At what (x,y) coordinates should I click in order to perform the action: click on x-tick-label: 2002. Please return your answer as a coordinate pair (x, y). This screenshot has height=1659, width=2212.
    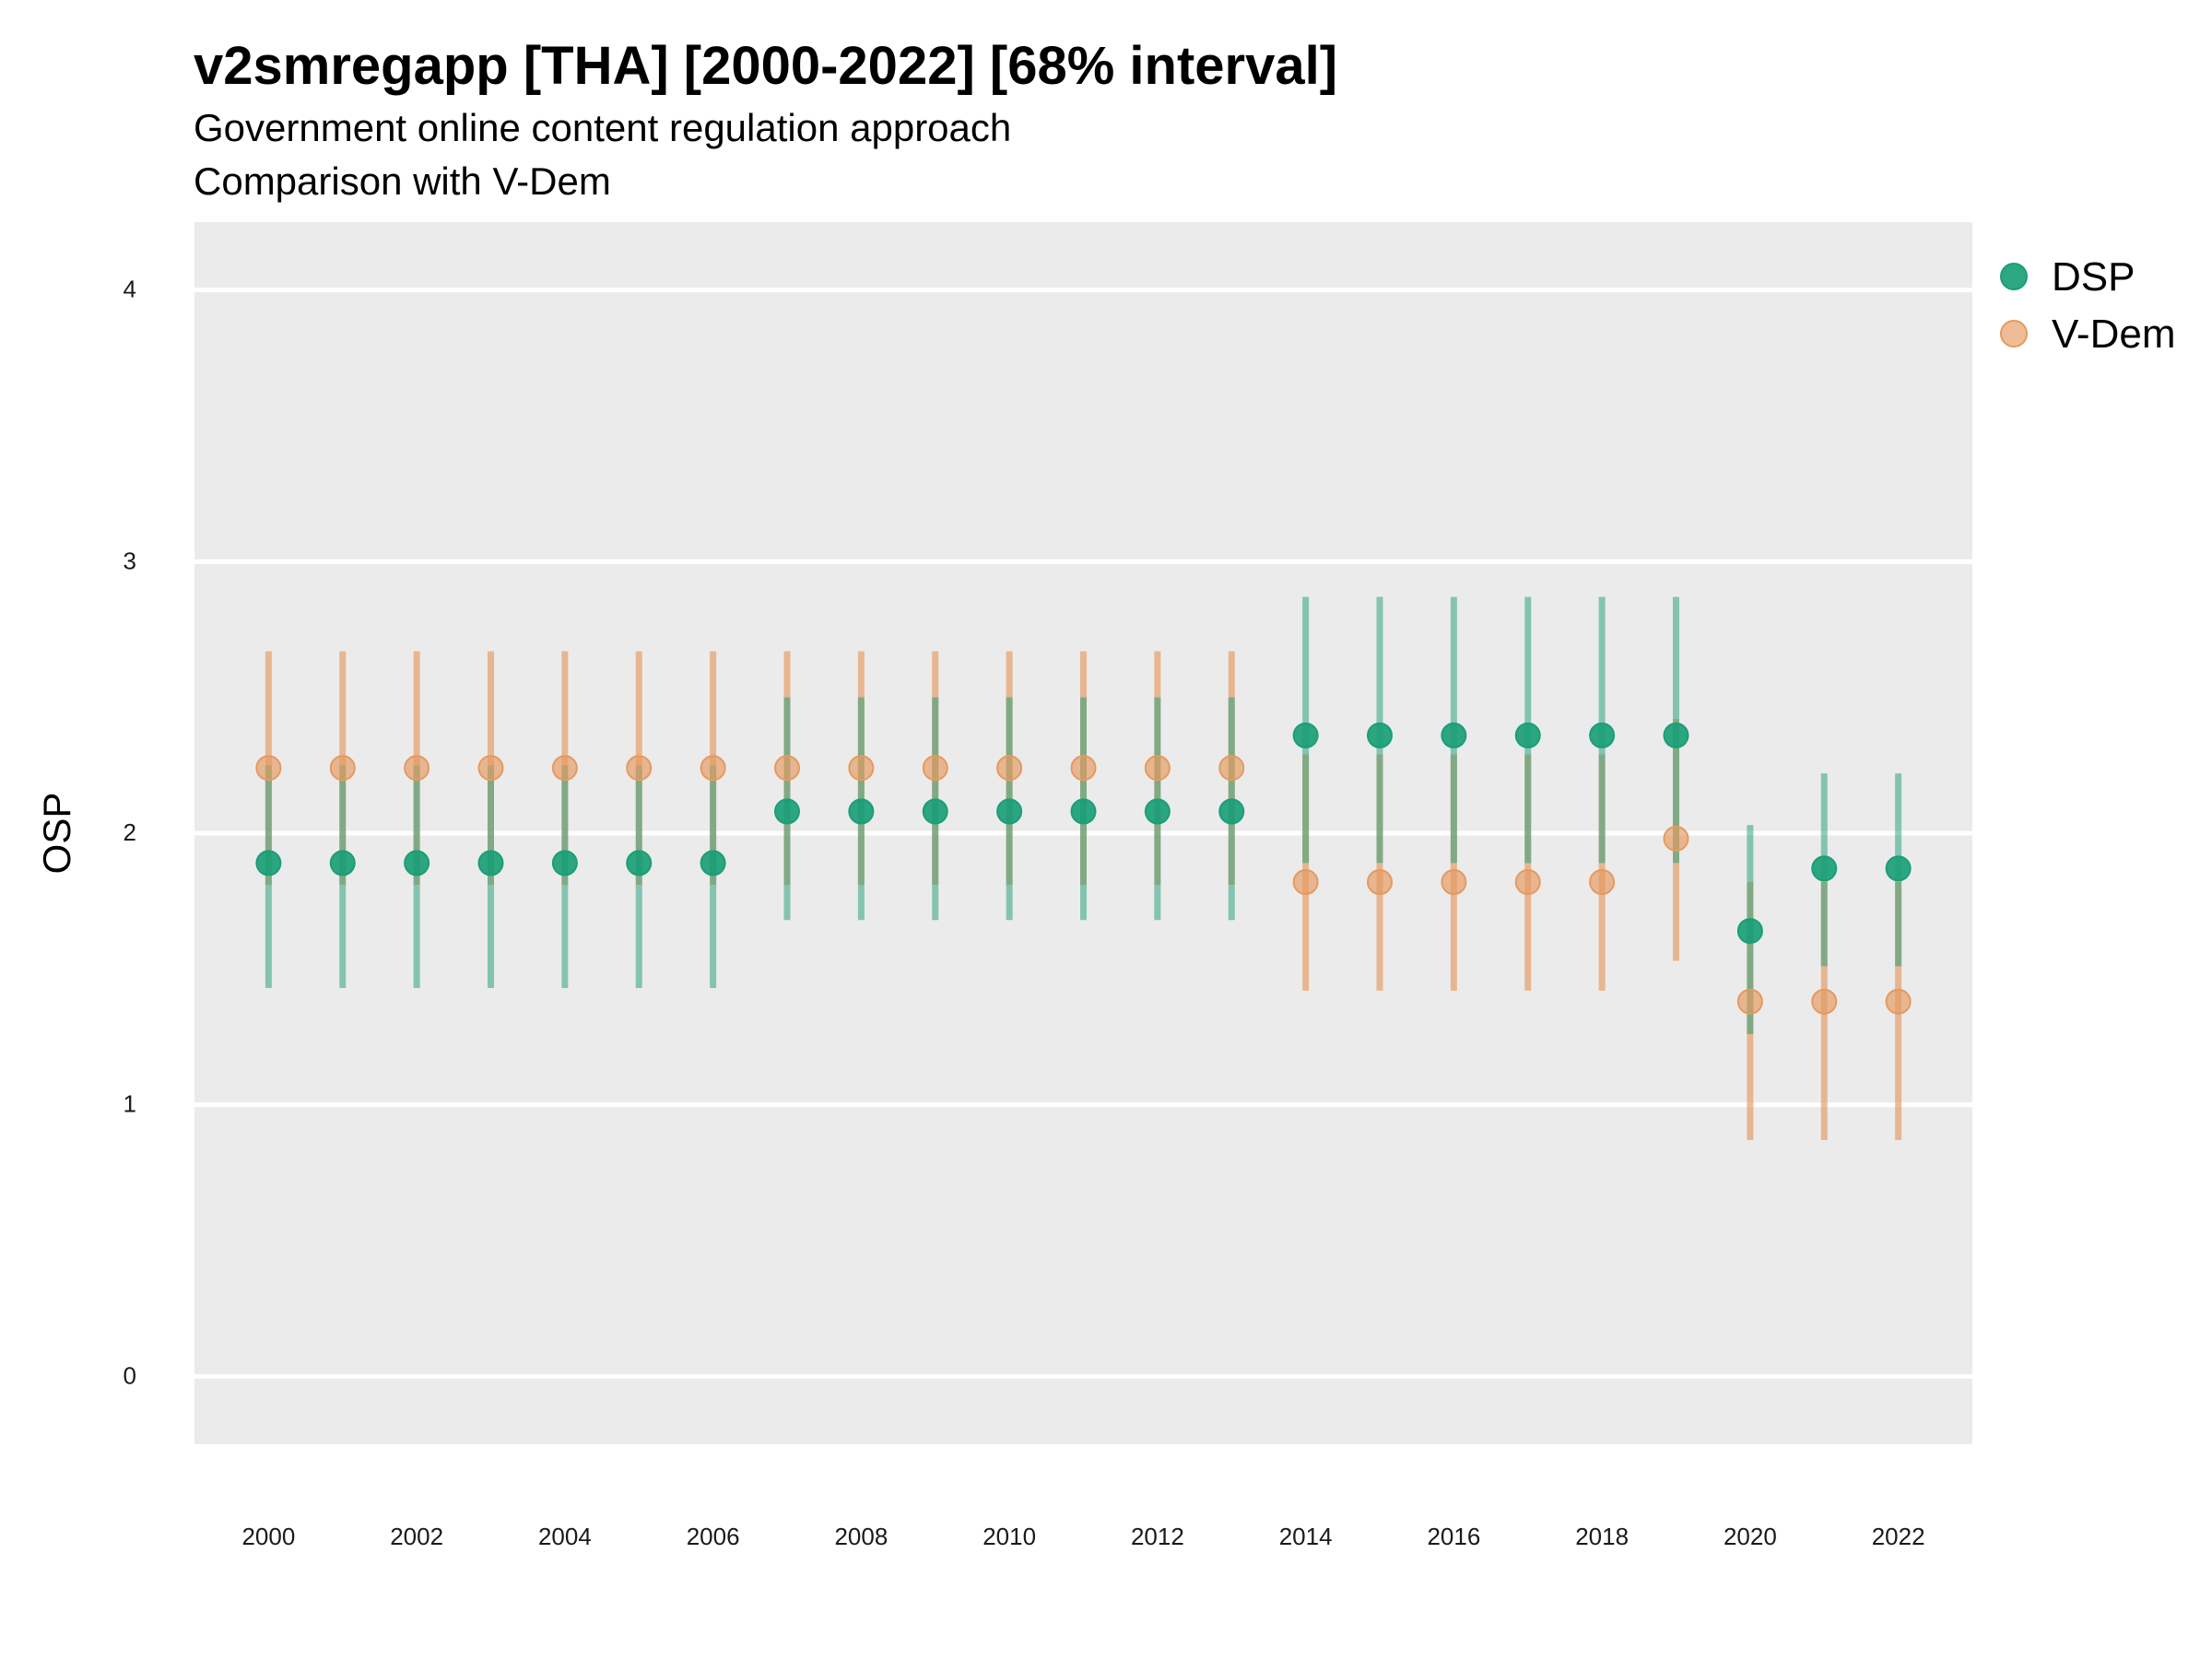
    Looking at the image, I should click on (416, 1536).